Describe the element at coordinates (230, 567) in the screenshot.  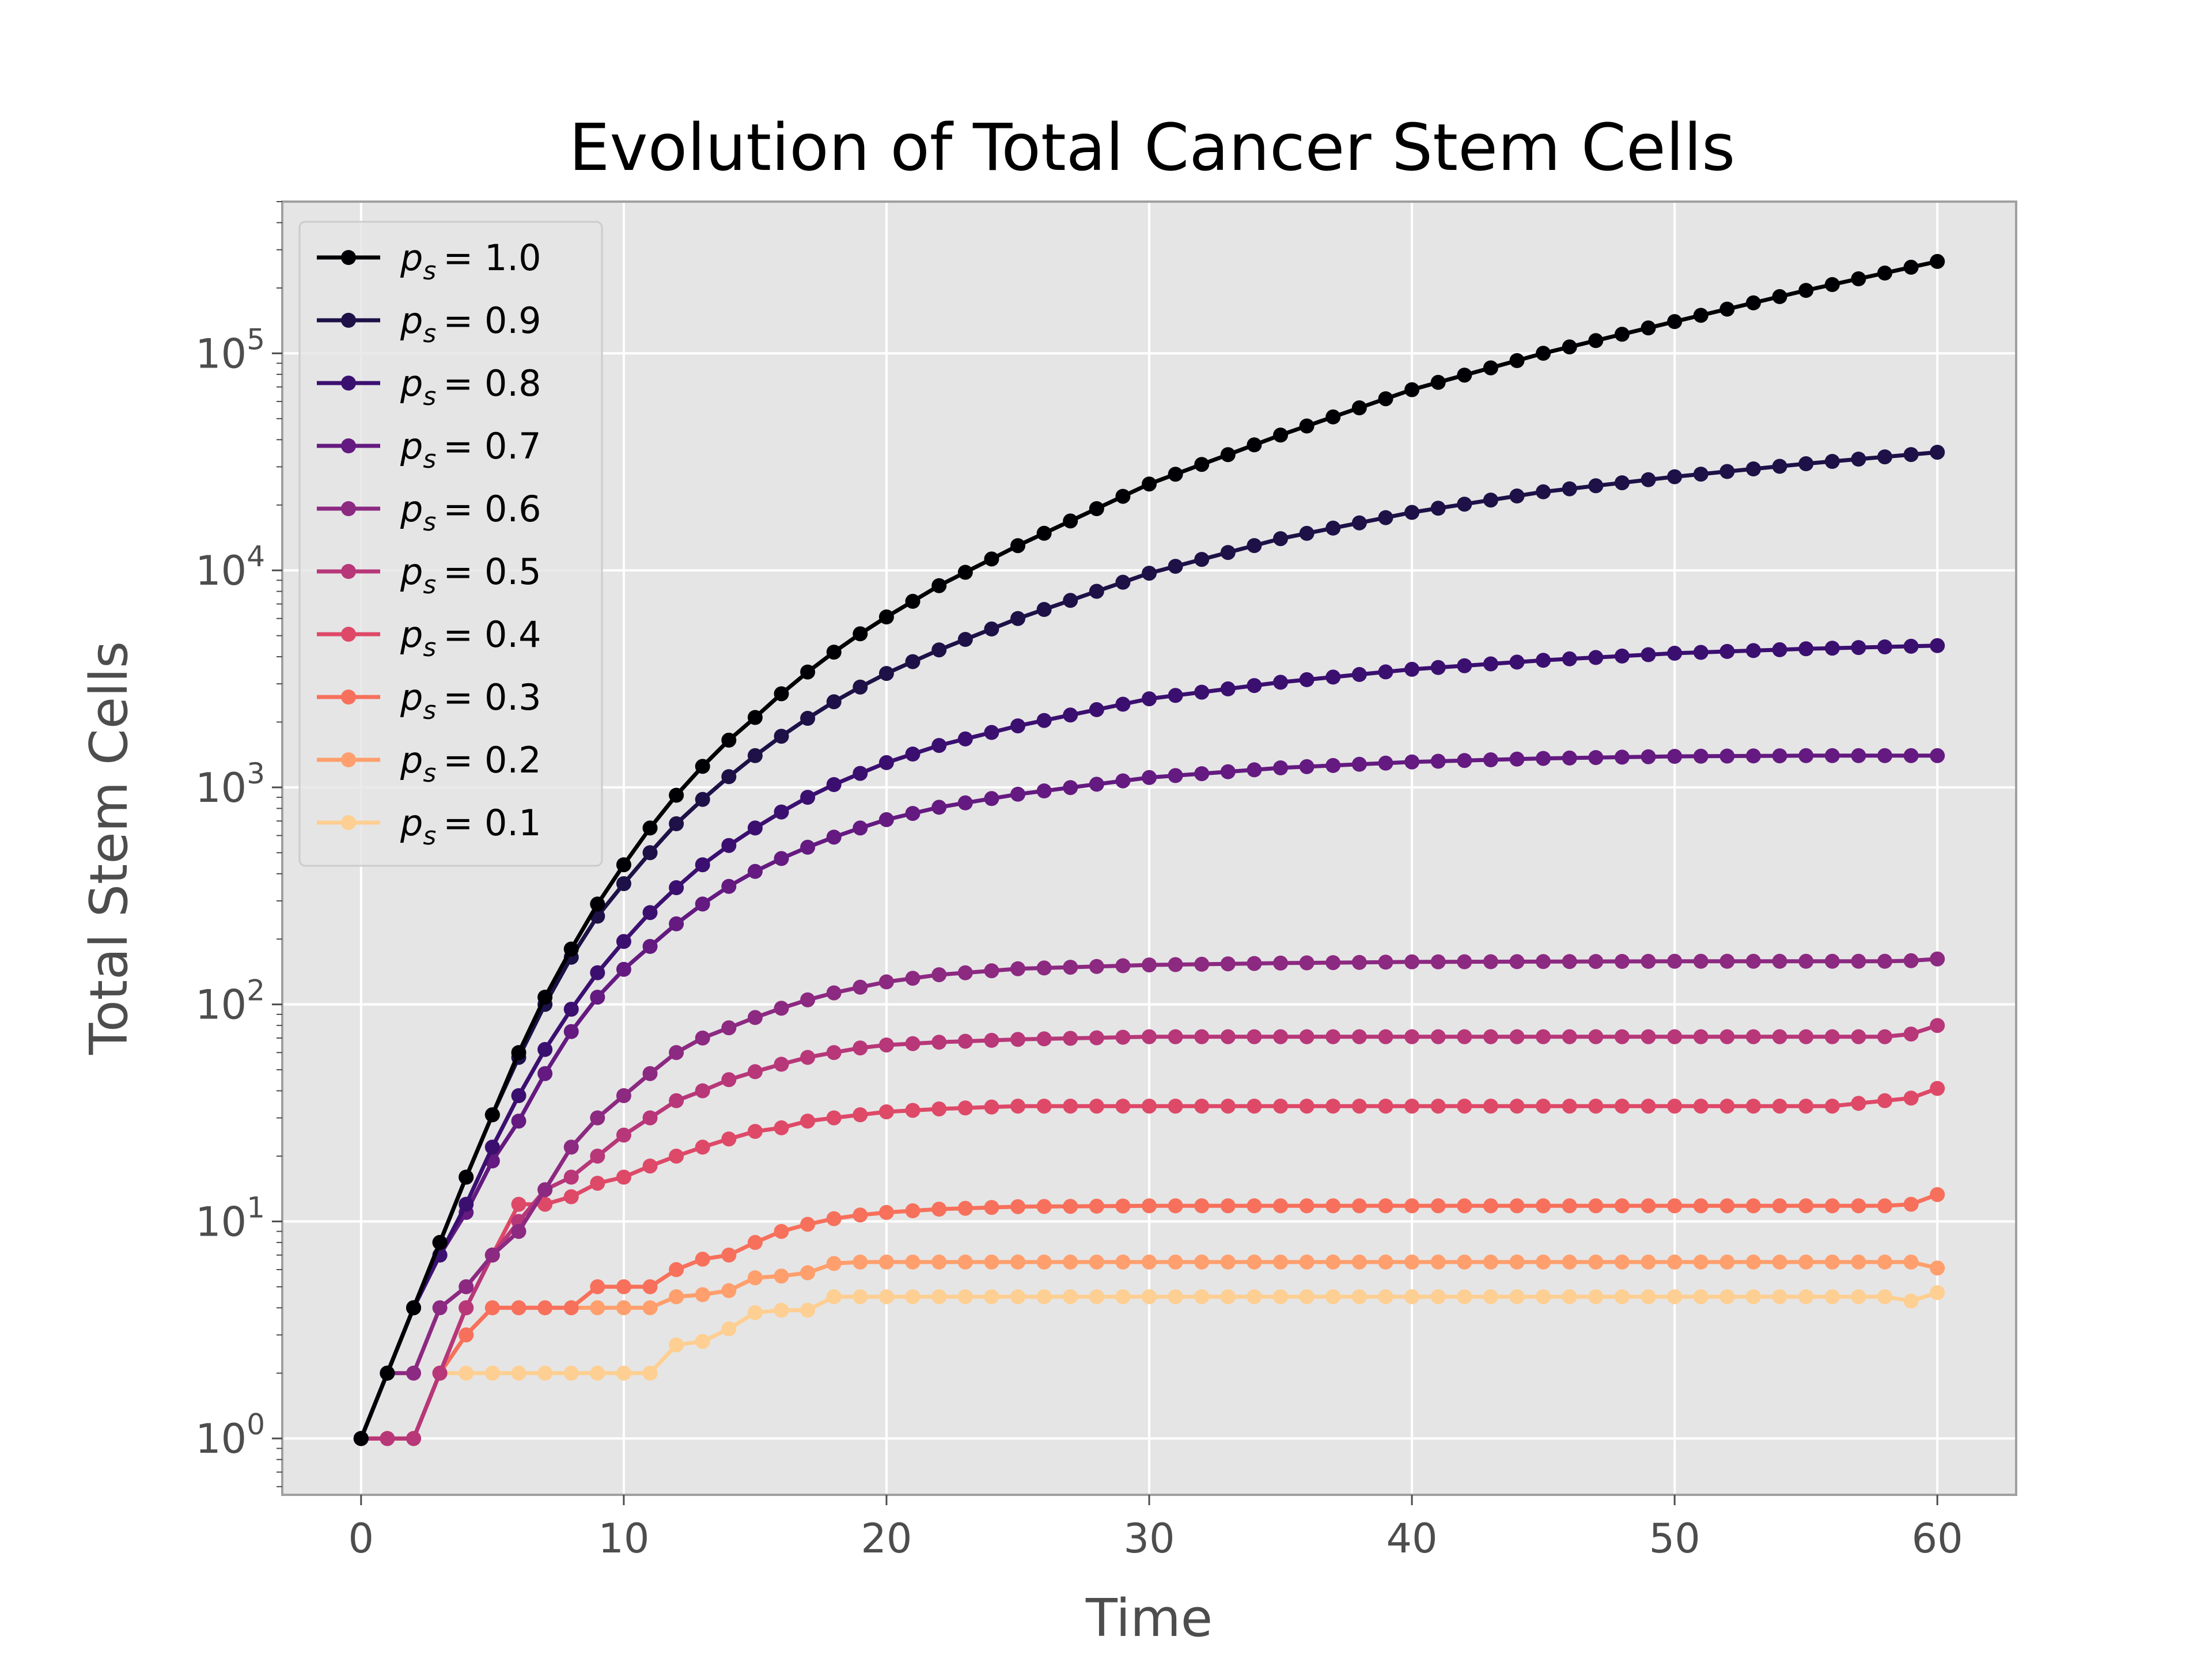
I see `y-tick-label: 104` at that location.